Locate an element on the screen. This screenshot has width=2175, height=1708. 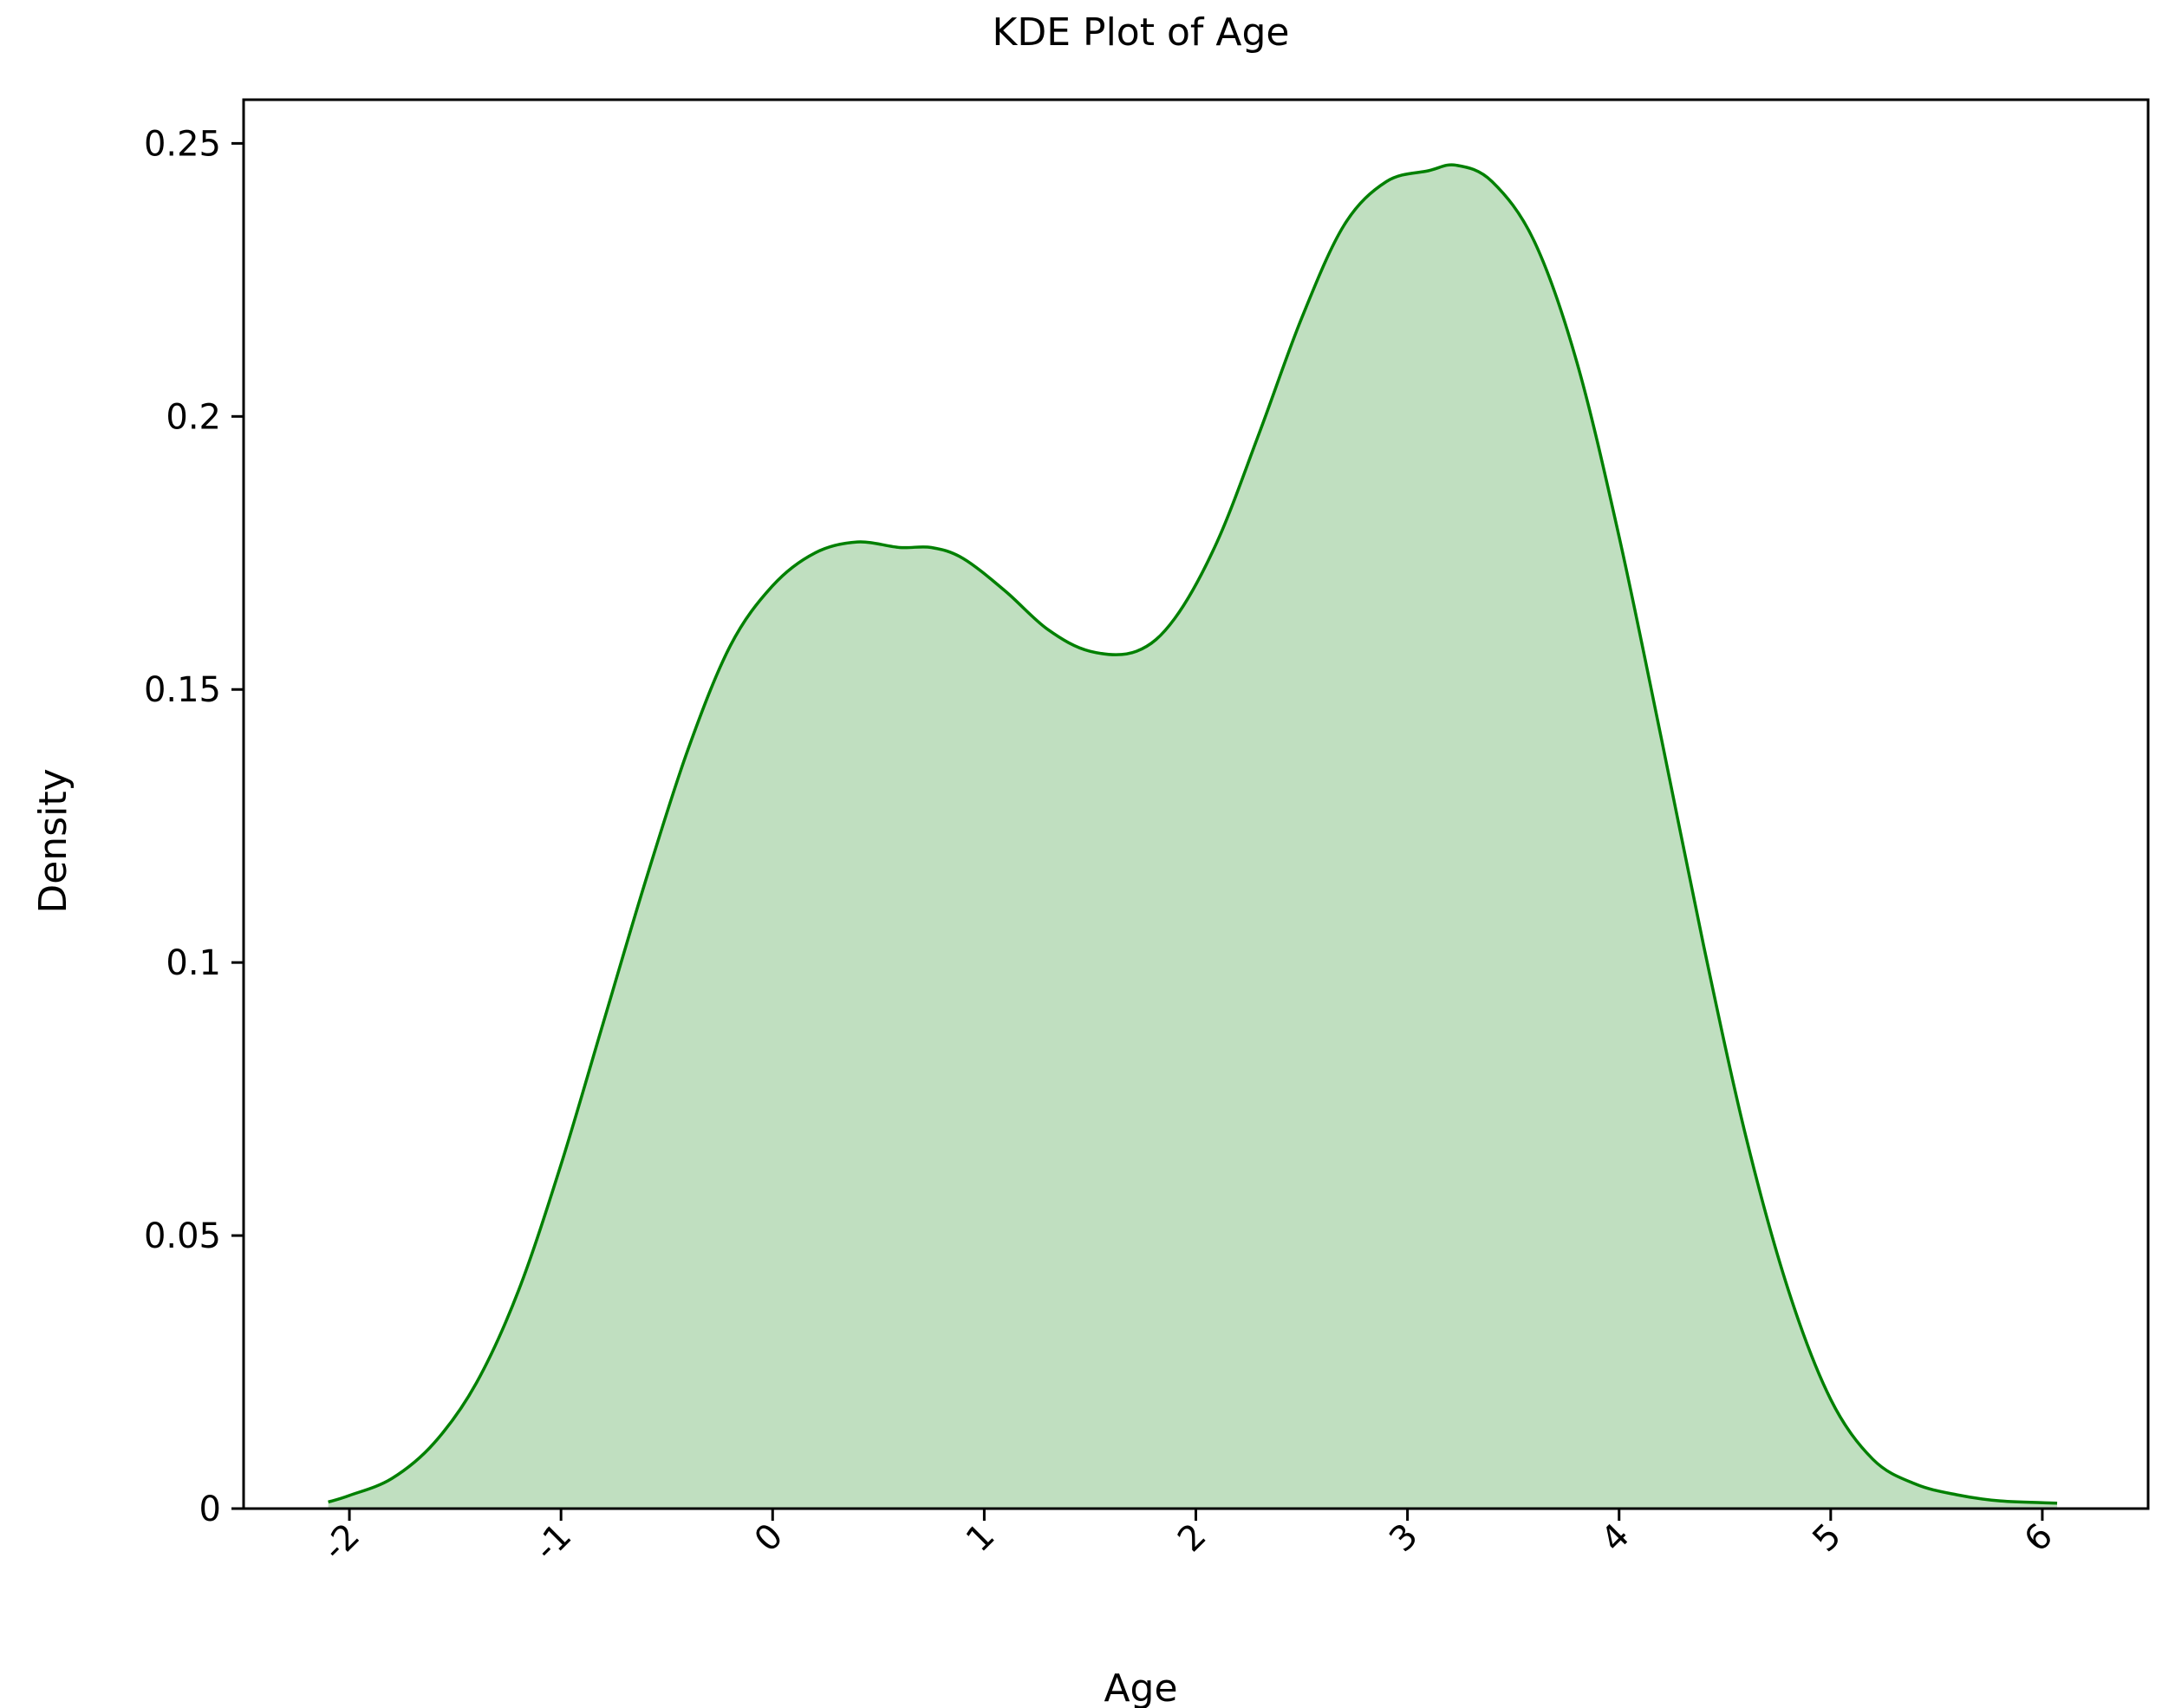
y-axis-label: Density is located at coordinates (53, 840).